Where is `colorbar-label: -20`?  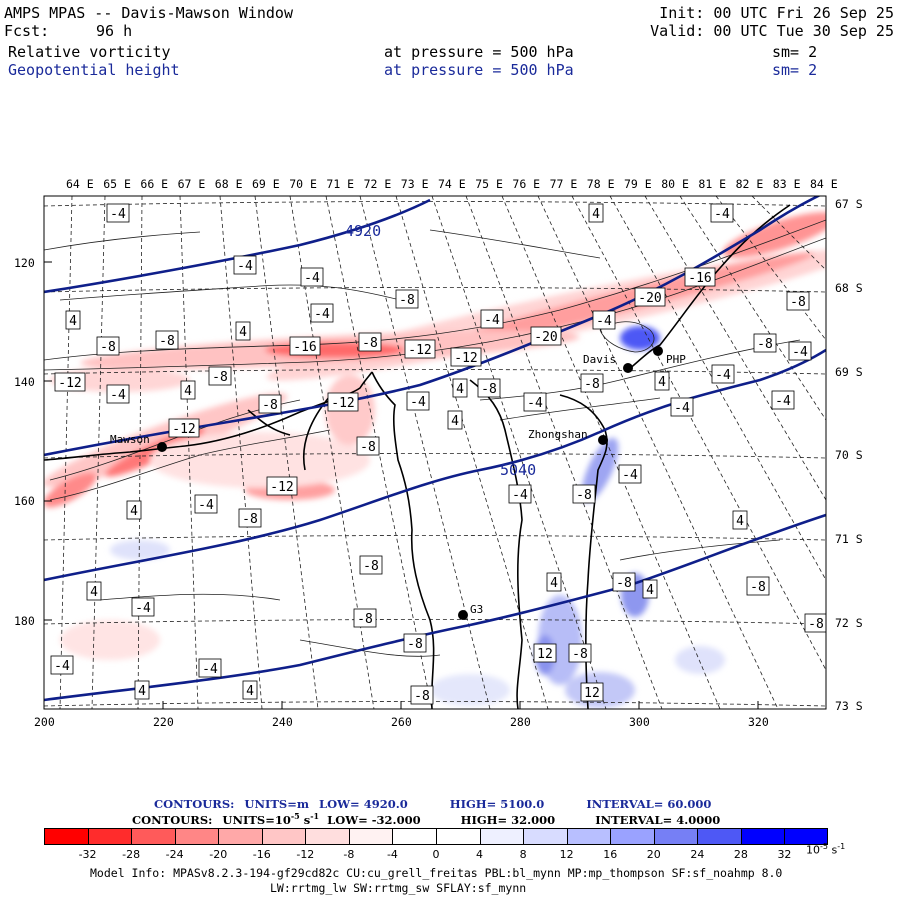
colorbar-label: -20 is located at coordinates (218, 854).